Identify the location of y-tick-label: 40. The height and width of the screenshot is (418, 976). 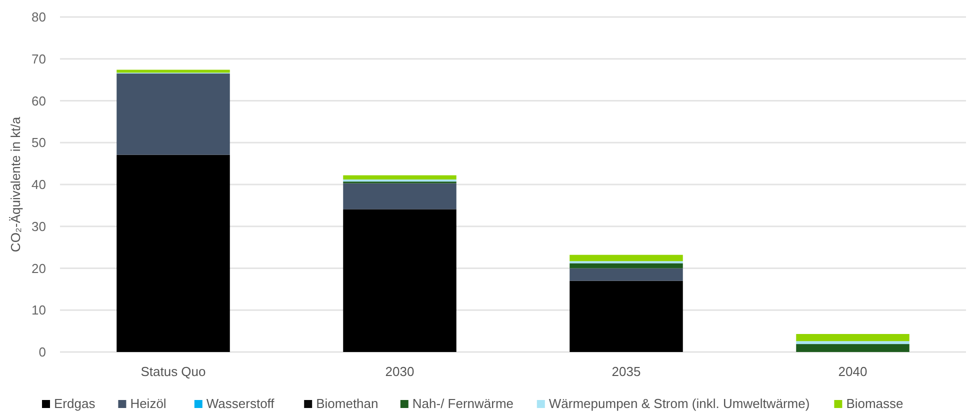
(39, 184).